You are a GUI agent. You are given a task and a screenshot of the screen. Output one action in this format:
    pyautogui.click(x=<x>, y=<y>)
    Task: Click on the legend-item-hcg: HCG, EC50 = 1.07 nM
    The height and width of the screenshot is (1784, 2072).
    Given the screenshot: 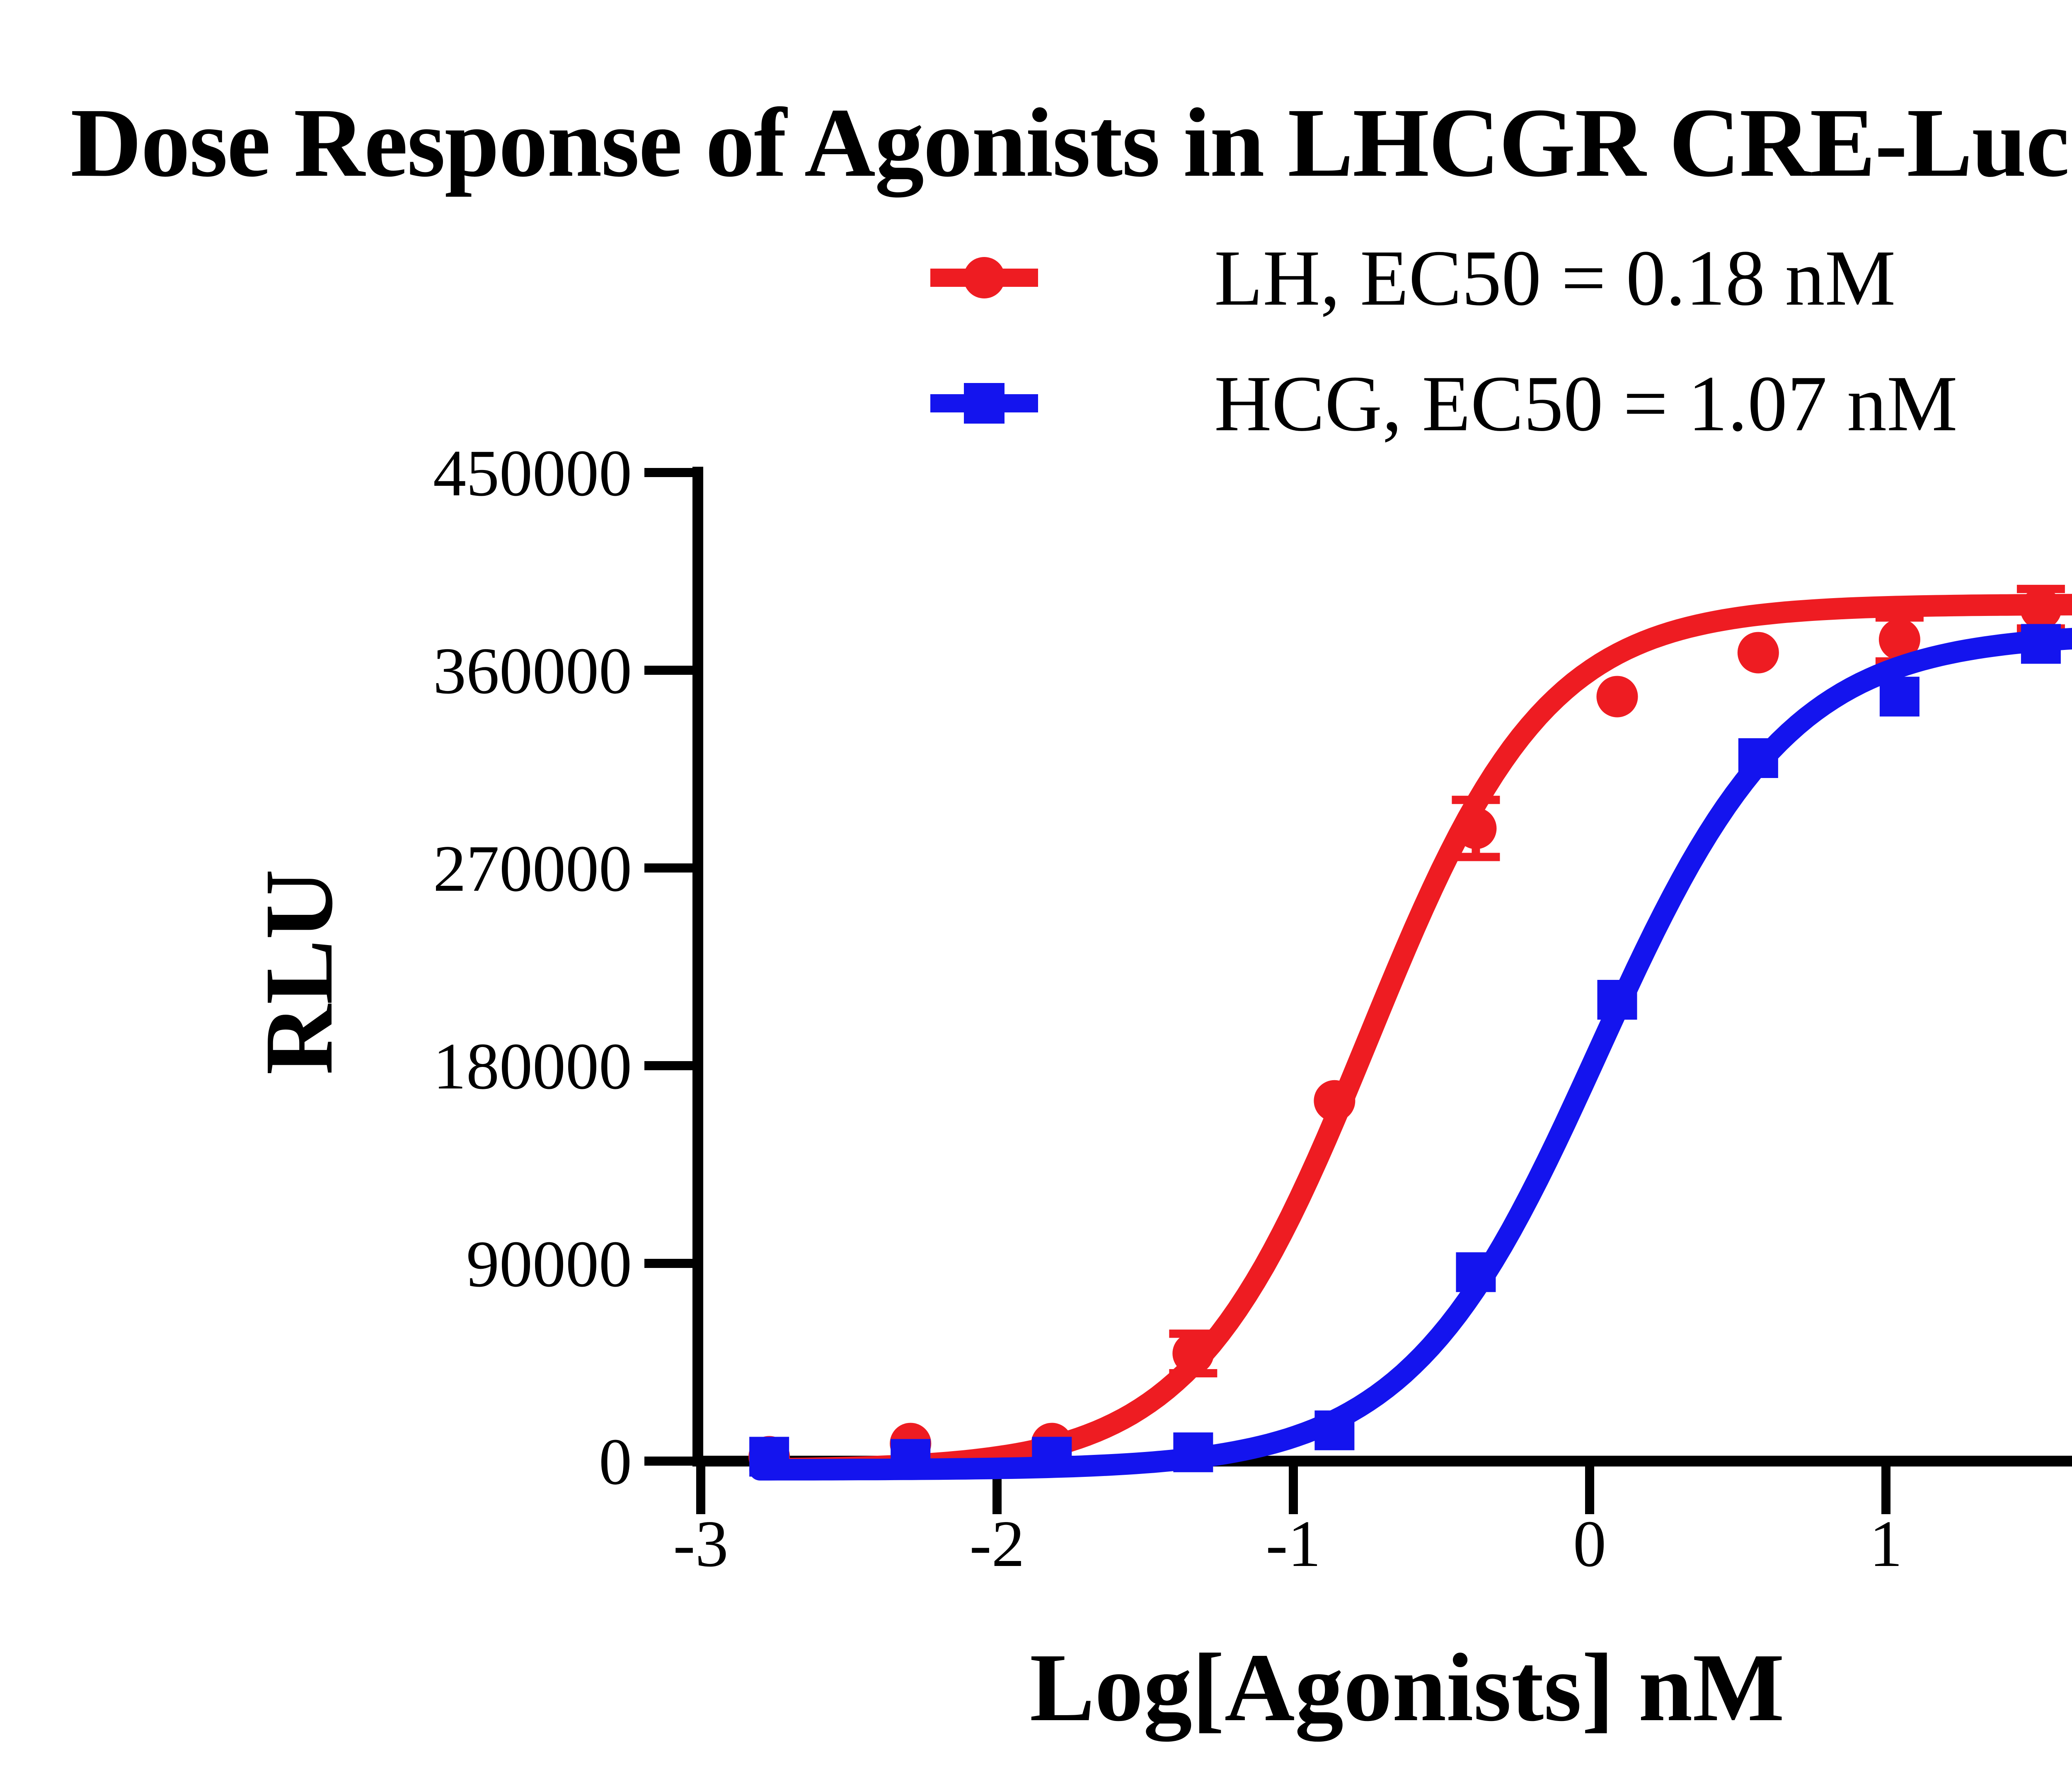 What is the action you would take?
    pyautogui.click(x=1443, y=403)
    